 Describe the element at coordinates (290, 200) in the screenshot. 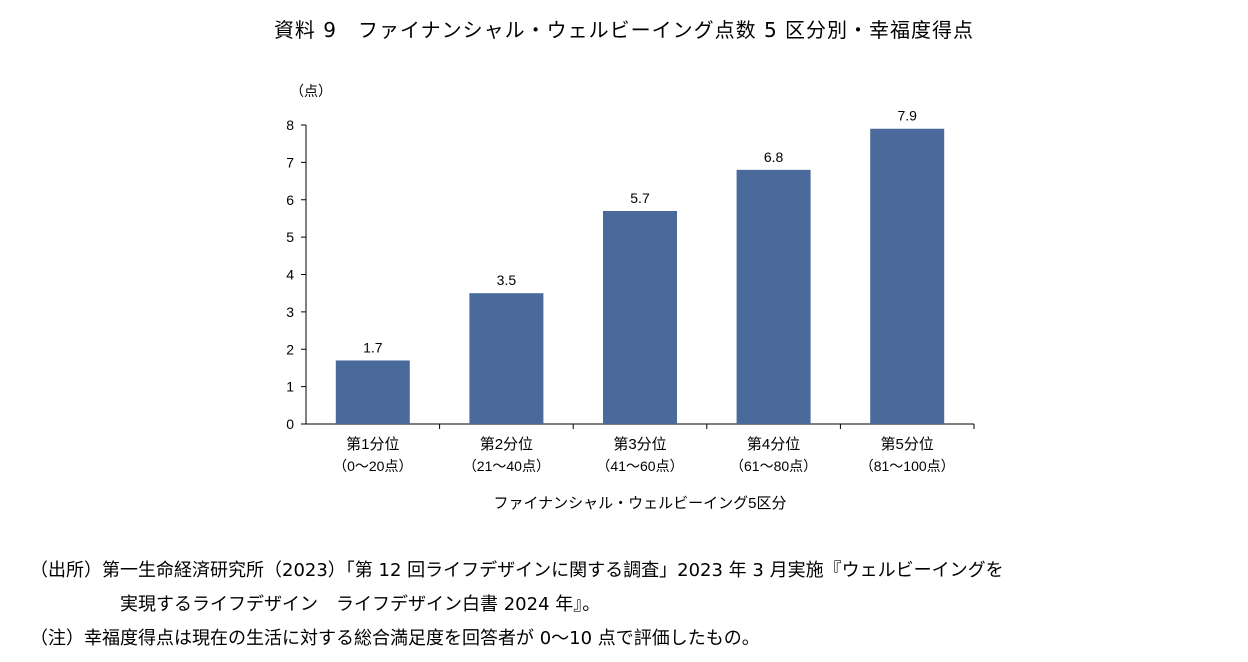

I see `y-tick-label: 6` at that location.